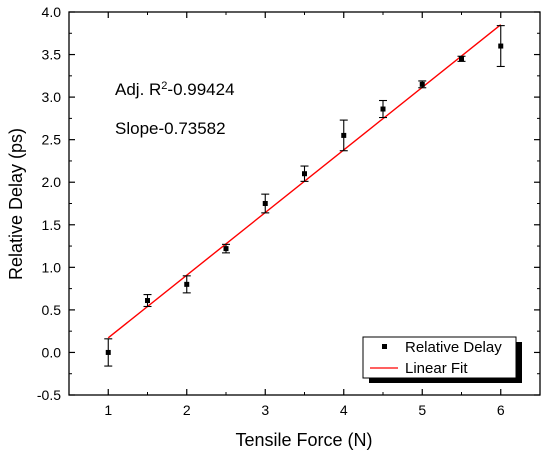 The width and height of the screenshot is (550, 459). What do you see at coordinates (200, 89) in the screenshot?
I see `adj-r2-value: -0.99424` at bounding box center [200, 89].